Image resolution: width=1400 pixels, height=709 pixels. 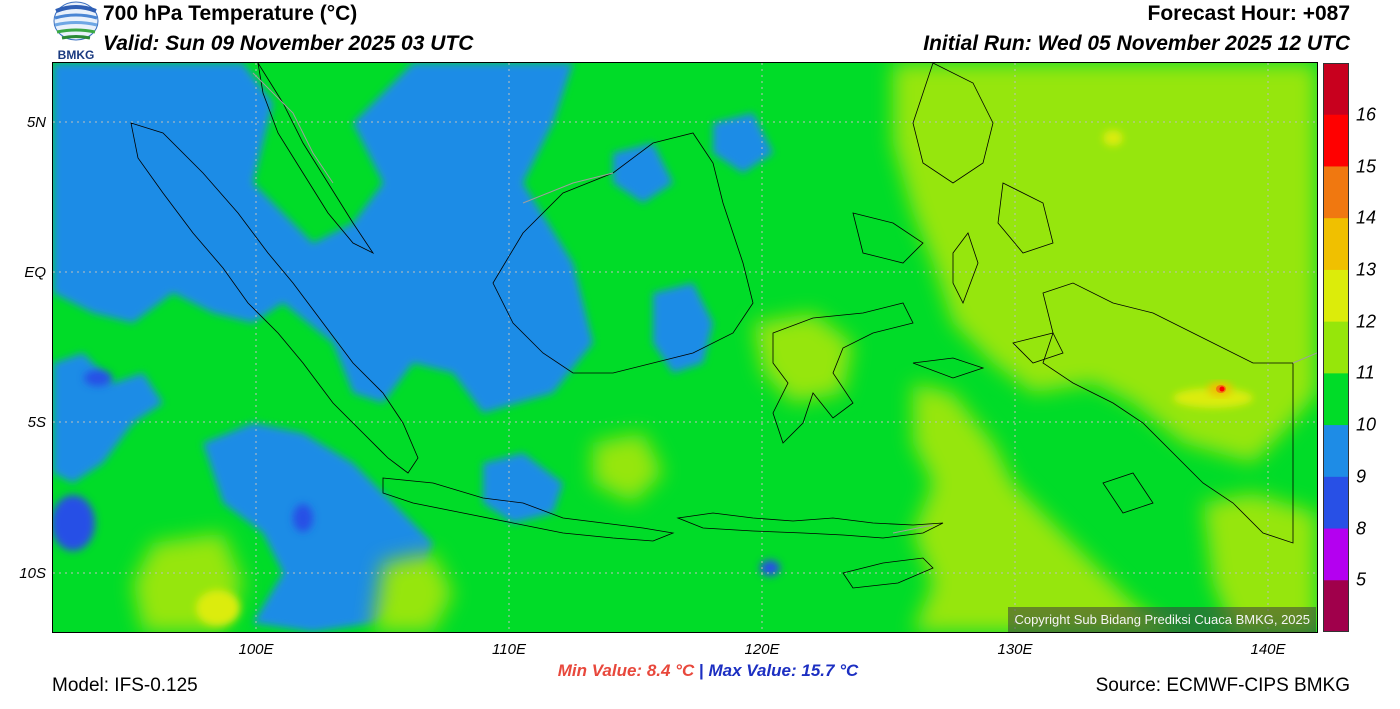 I want to click on bmkg-logo: BMKG, so click(x=76, y=31).